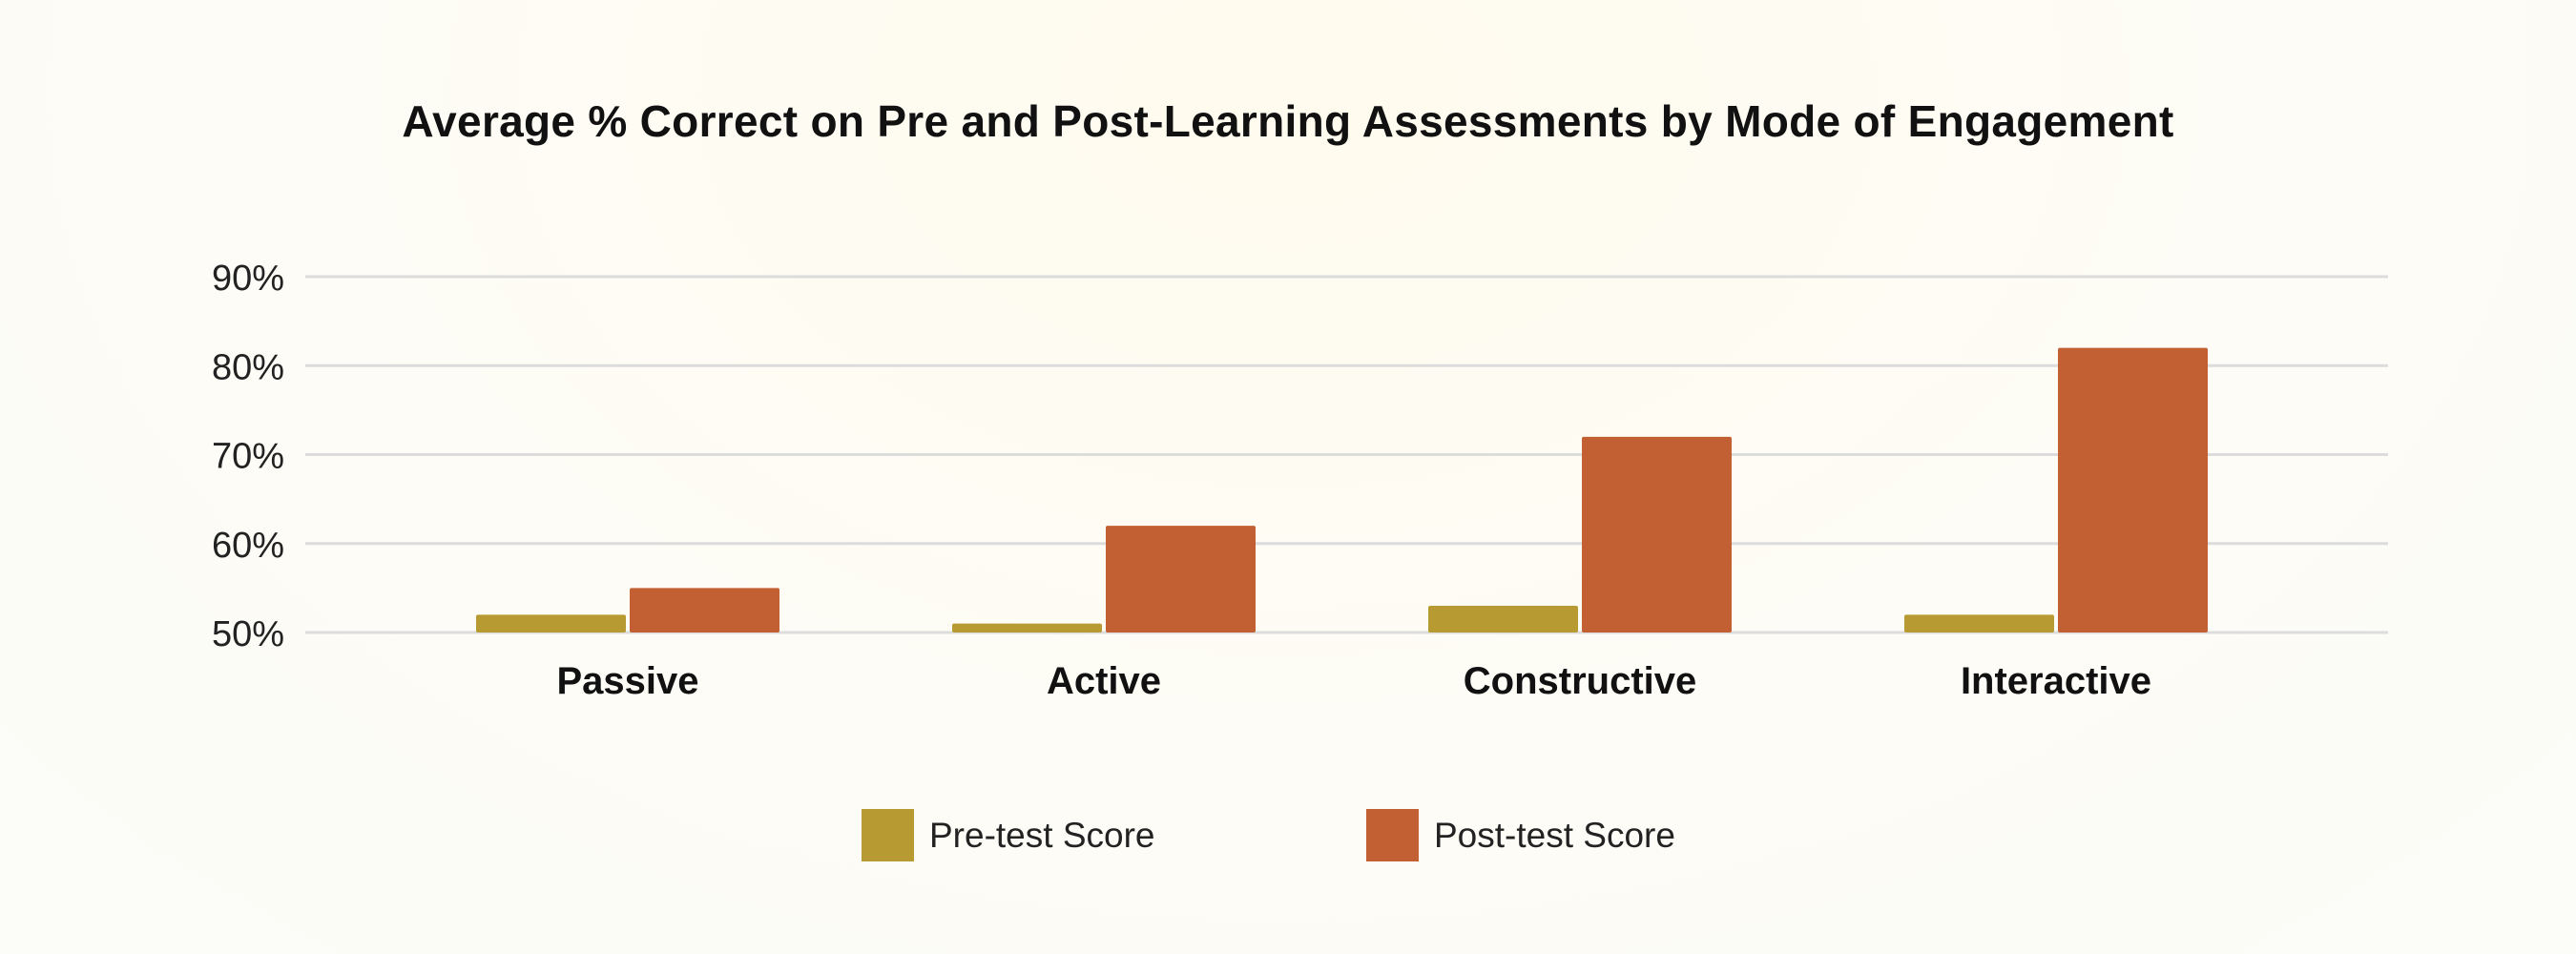 The height and width of the screenshot is (954, 2576). I want to click on bar-pre-test-constructive, so click(1503, 619).